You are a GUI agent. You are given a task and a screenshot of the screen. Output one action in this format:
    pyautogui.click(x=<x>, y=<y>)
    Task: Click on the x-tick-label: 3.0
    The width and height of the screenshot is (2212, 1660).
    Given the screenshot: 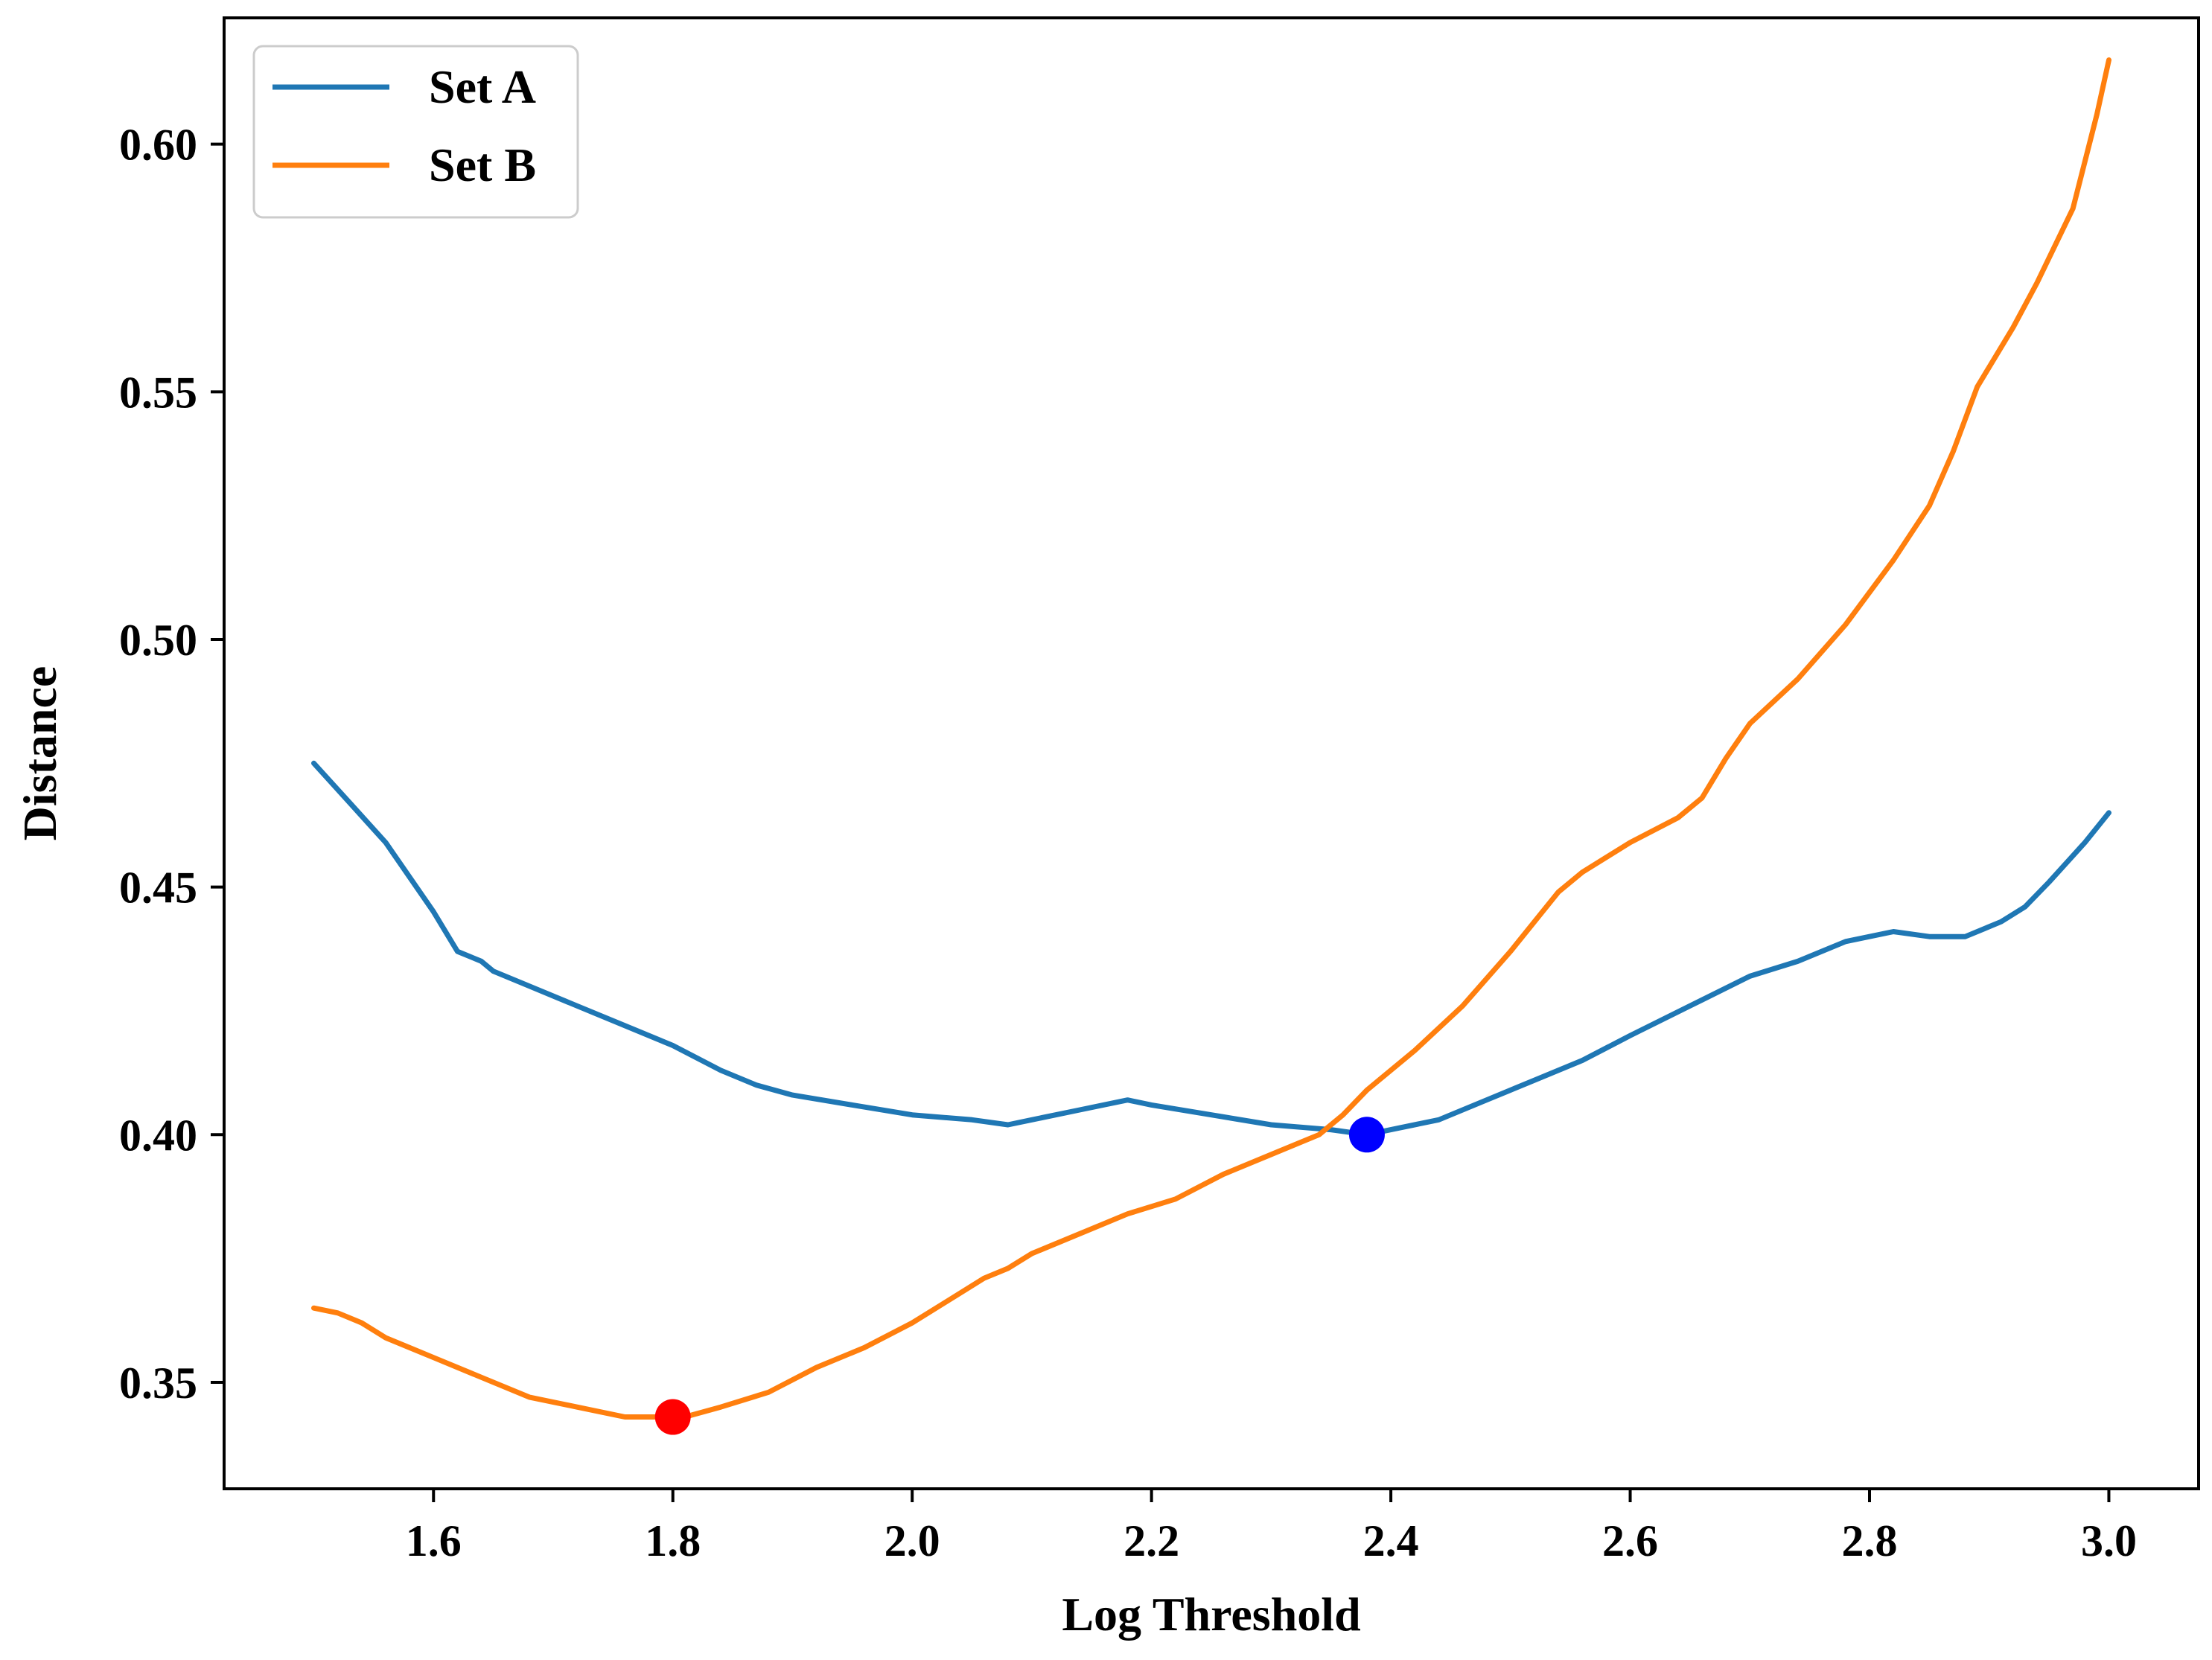 What is the action you would take?
    pyautogui.click(x=2109, y=1541)
    